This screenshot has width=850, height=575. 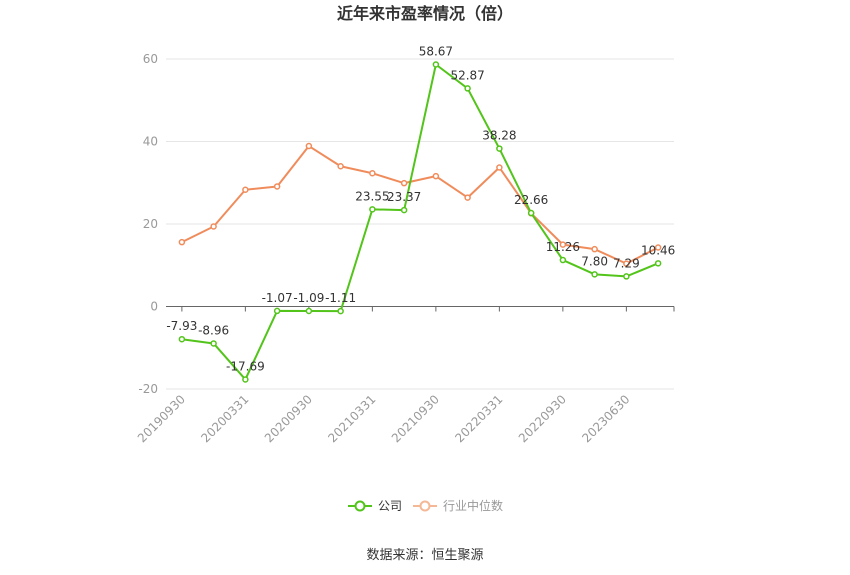 What do you see at coordinates (288, 418) in the screenshot?
I see `x-tick-label: 20200930` at bounding box center [288, 418].